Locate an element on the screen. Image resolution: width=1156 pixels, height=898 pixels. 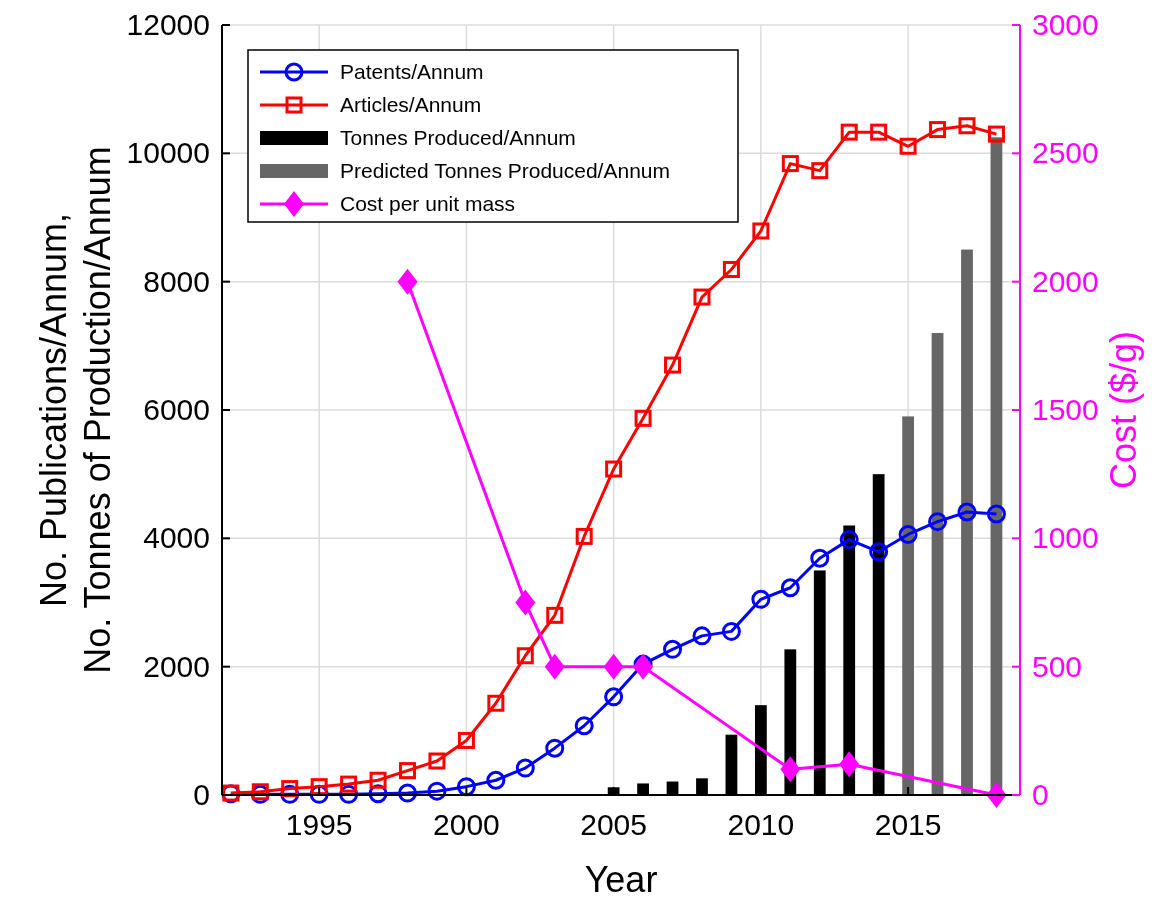
legend-label: Articles/Annum is located at coordinates (411, 104).